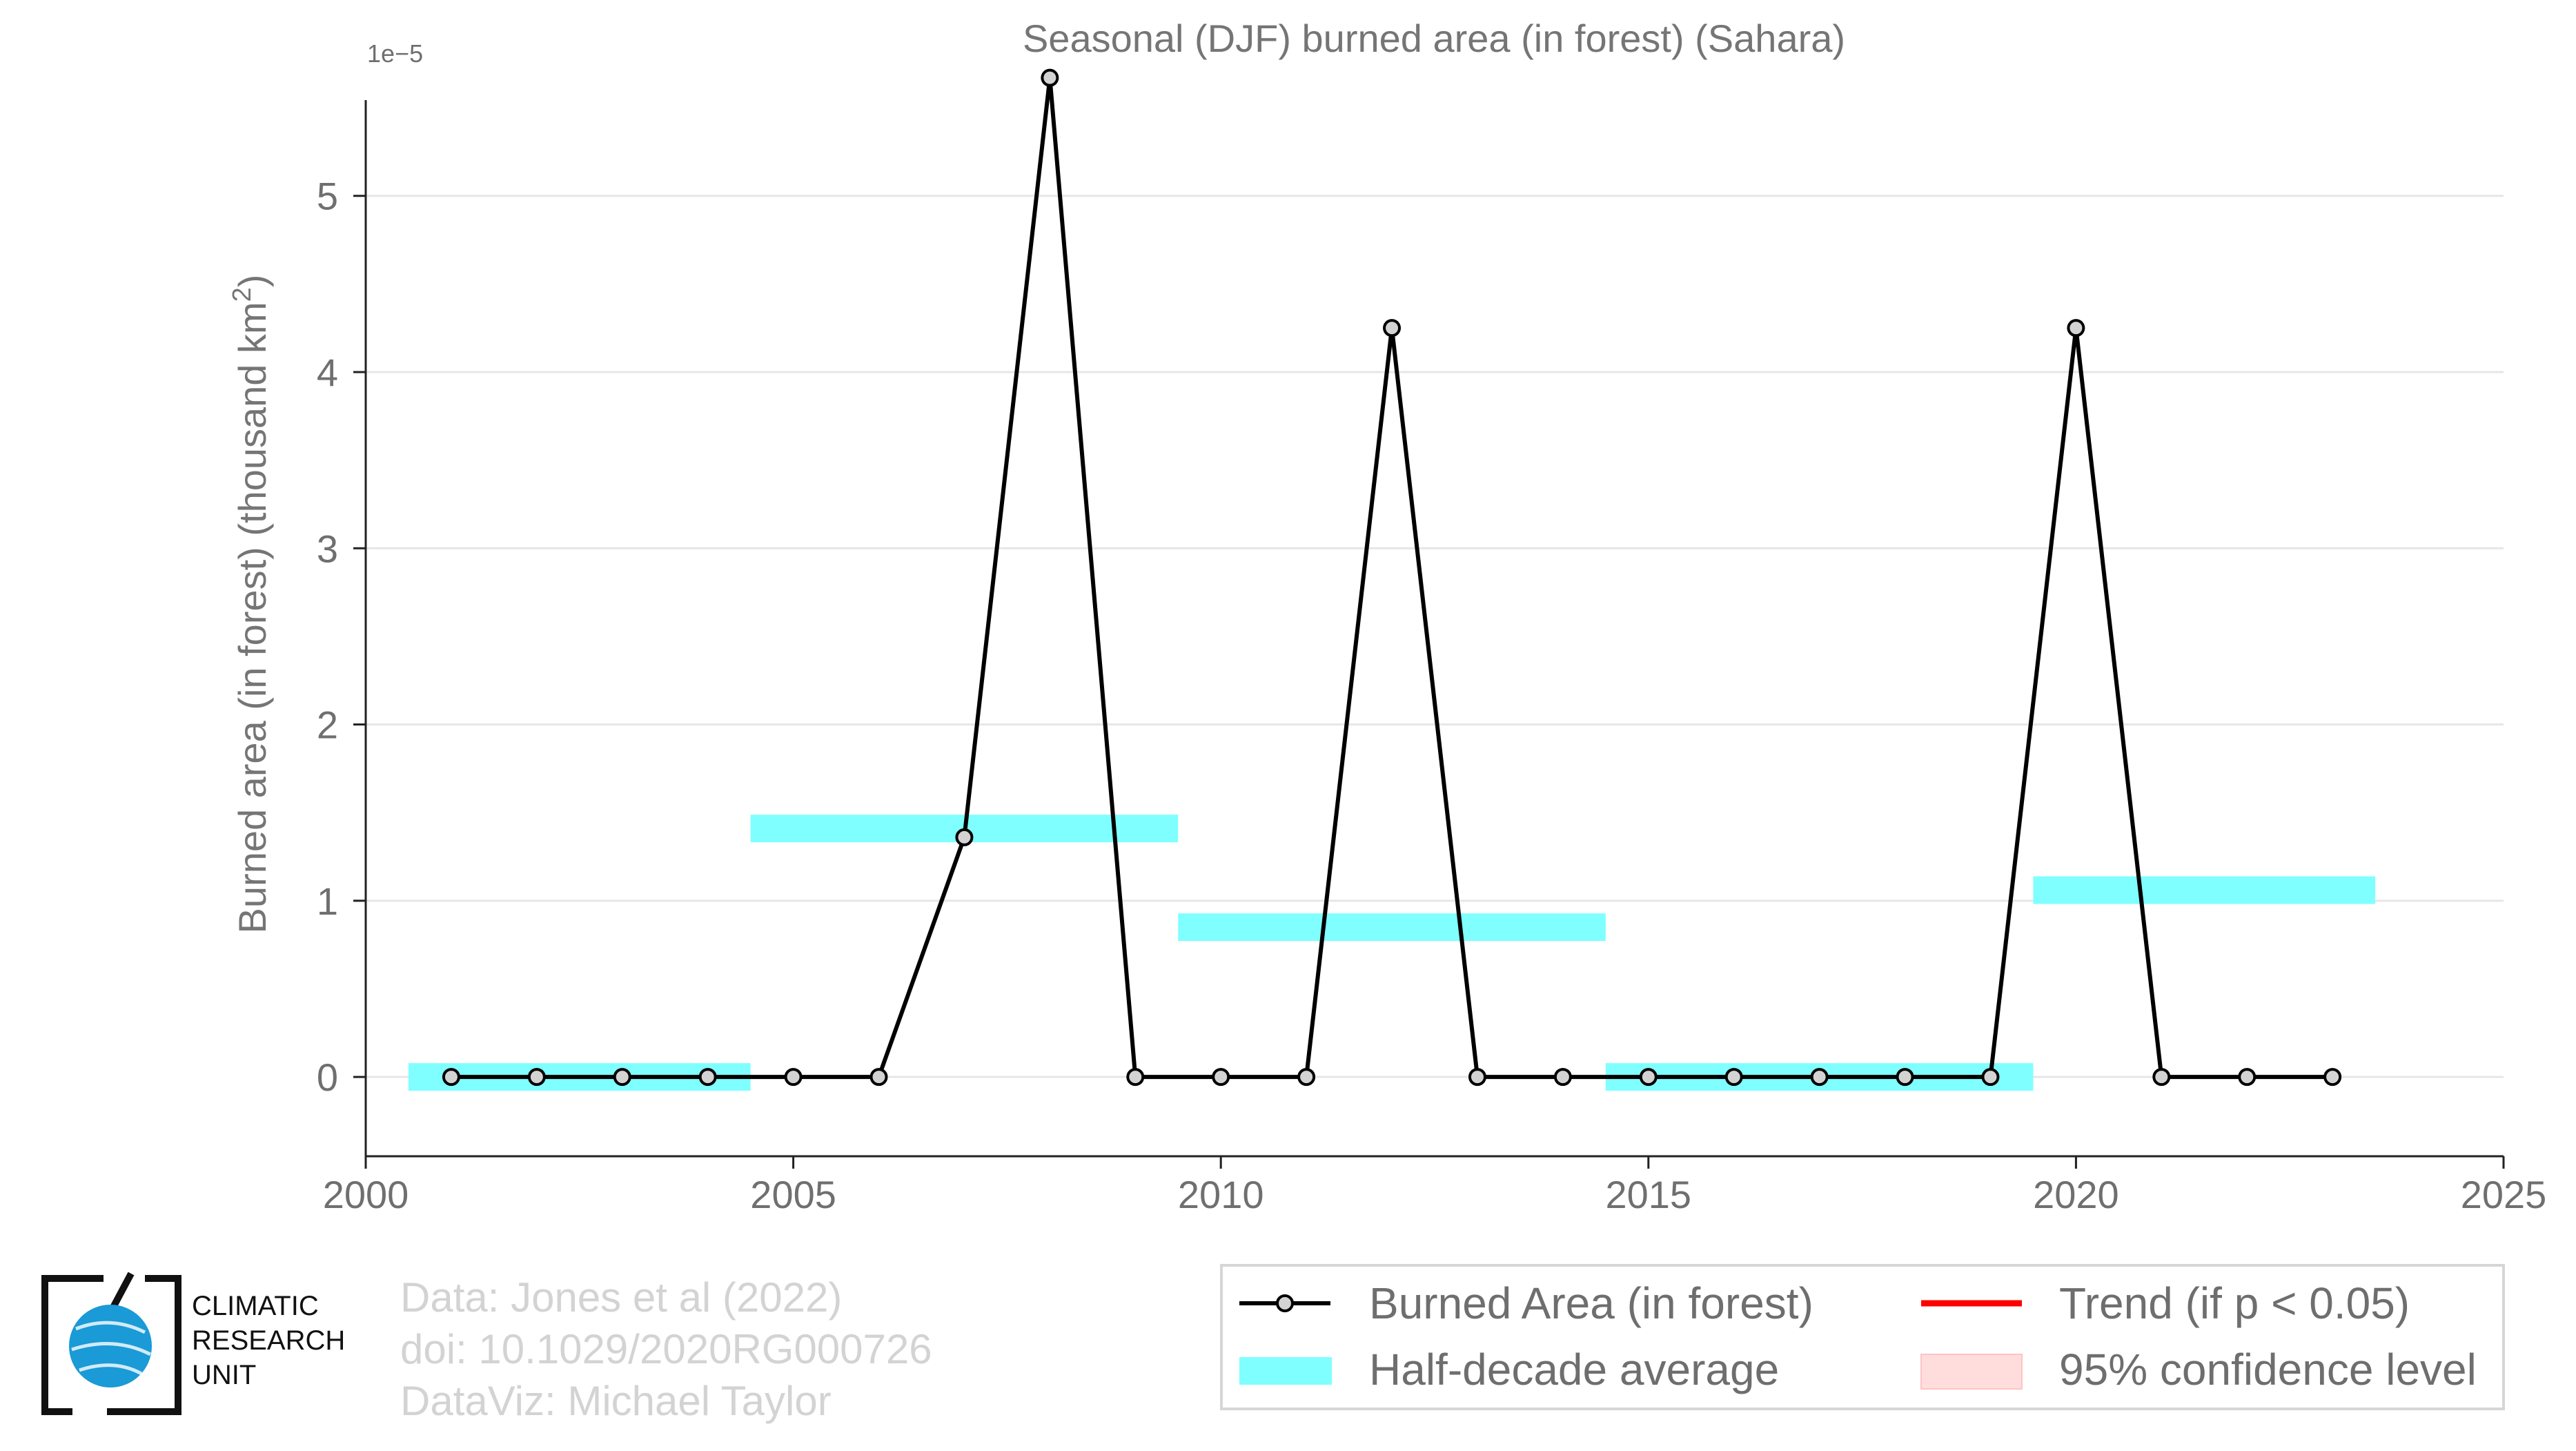  Describe the element at coordinates (1574, 1370) in the screenshot. I see `legend-label-half-decade: Half-decade average` at that location.